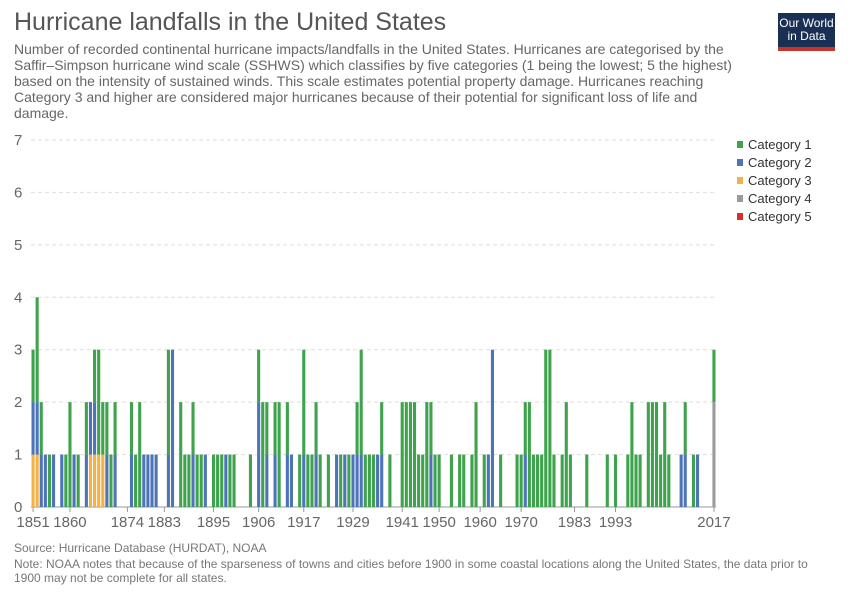 This screenshot has width=850, height=600. What do you see at coordinates (780, 162) in the screenshot?
I see `legend-label-2: Category 2` at bounding box center [780, 162].